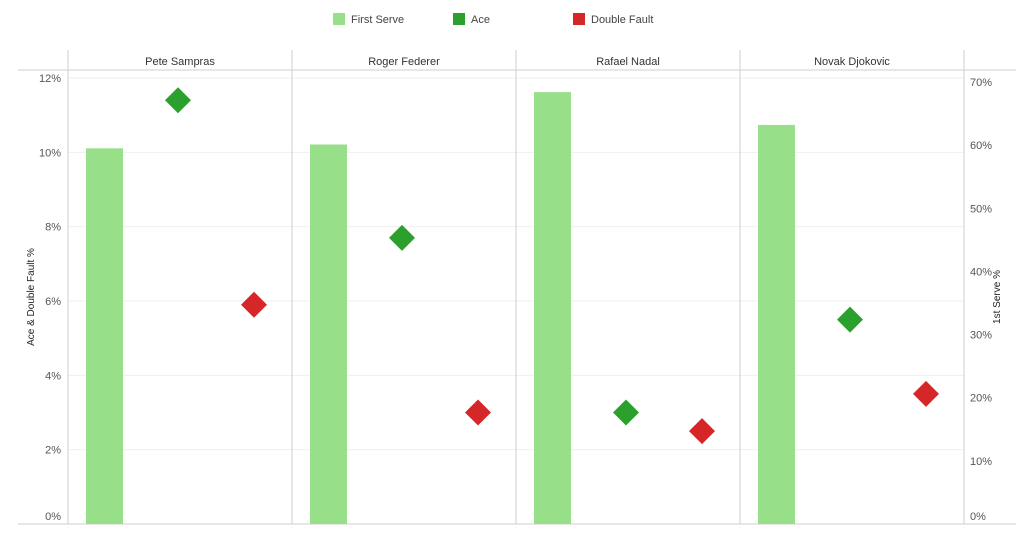  Describe the element at coordinates (981, 83) in the screenshot. I see `right-tick-label-7: 70%` at that location.